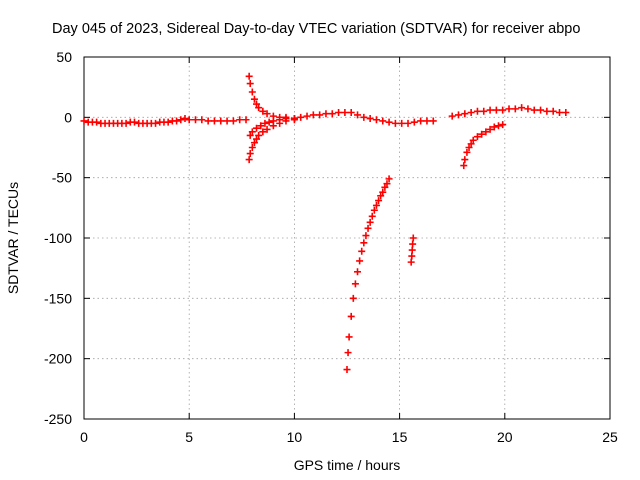 This screenshot has height=480, width=640. Describe the element at coordinates (368, 274) in the screenshot. I see `series-big-drop` at that location.